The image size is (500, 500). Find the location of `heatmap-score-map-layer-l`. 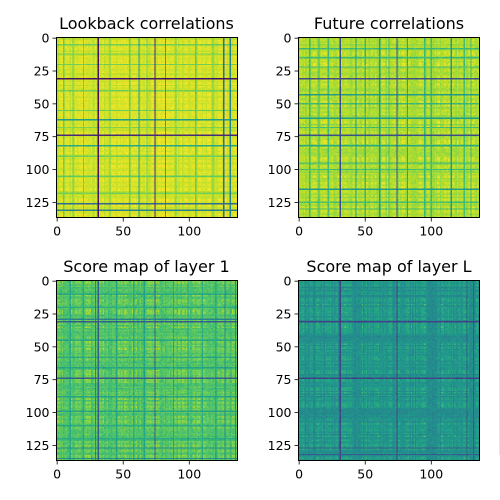

heatmap-score-map-layer-l is located at coordinates (389, 370).